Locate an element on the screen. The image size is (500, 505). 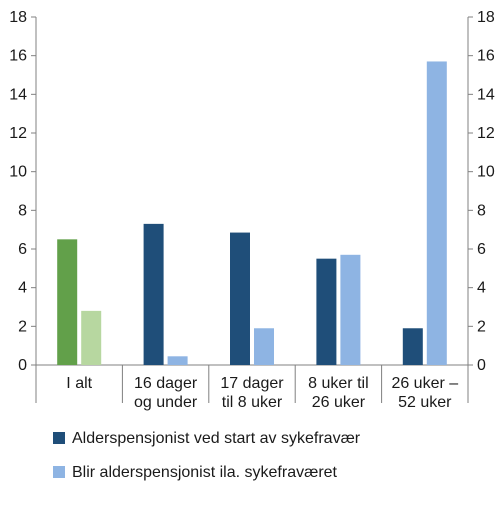
x-category-label: 17 dager til 8 uker is located at coordinates (252, 393).